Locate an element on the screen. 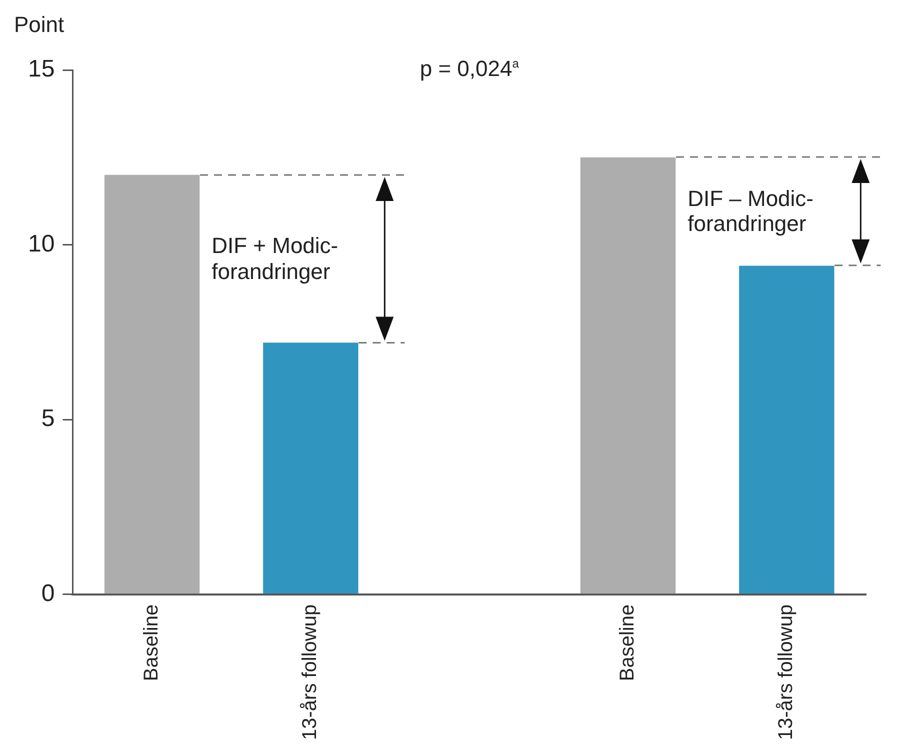  y-axis-title: Point is located at coordinates (39, 25).